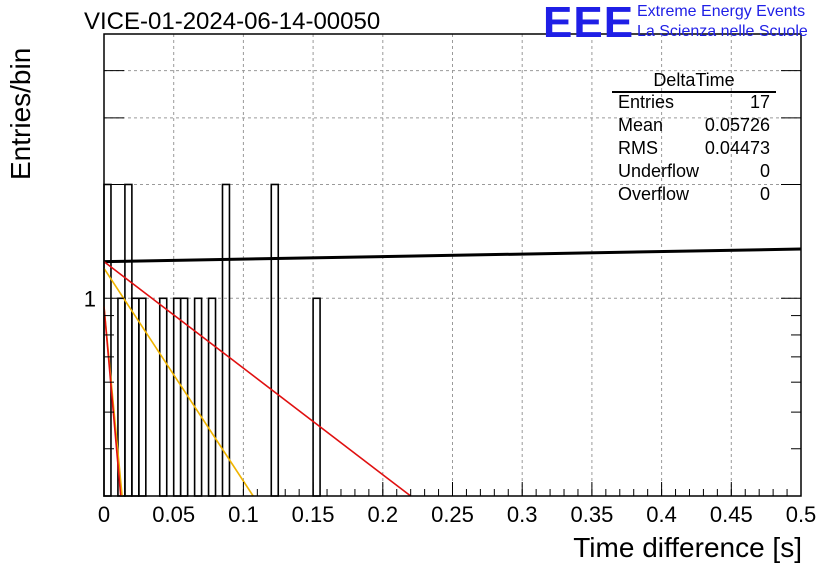 The image size is (836, 572). What do you see at coordinates (232, 21) in the screenshot?
I see `plot-title: VICE-01-2024-06-14-00050` at bounding box center [232, 21].